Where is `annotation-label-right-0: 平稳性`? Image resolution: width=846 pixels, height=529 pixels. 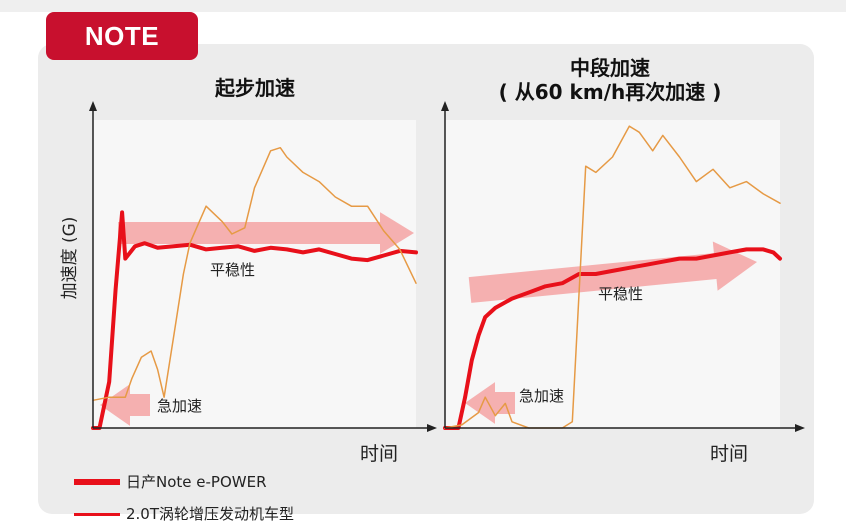 annotation-label-right-0: 平稳性 is located at coordinates (620, 294).